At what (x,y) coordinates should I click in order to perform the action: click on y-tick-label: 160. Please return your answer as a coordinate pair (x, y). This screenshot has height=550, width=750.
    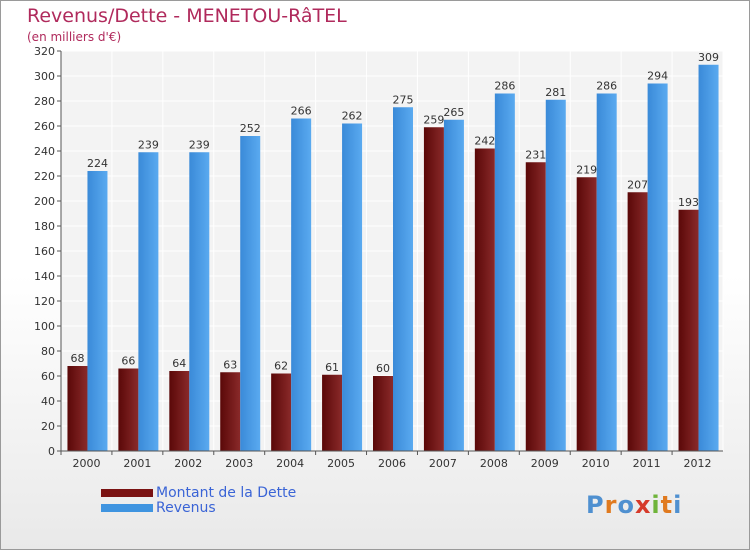
    Looking at the image, I should click on (44, 251).